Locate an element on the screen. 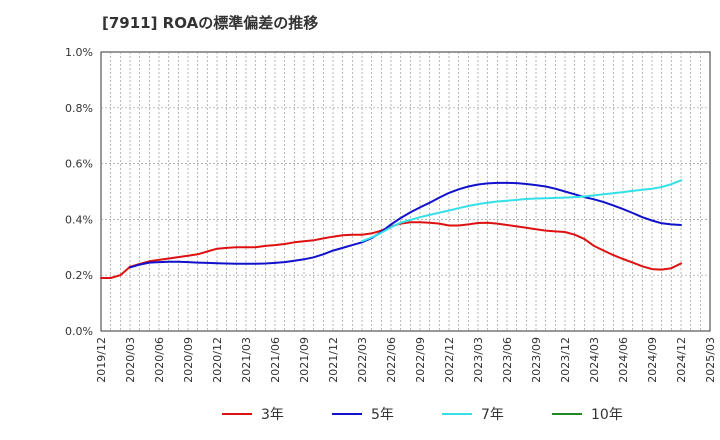 The image size is (720, 440). x-tick-label: 2024/09 is located at coordinates (652, 360).